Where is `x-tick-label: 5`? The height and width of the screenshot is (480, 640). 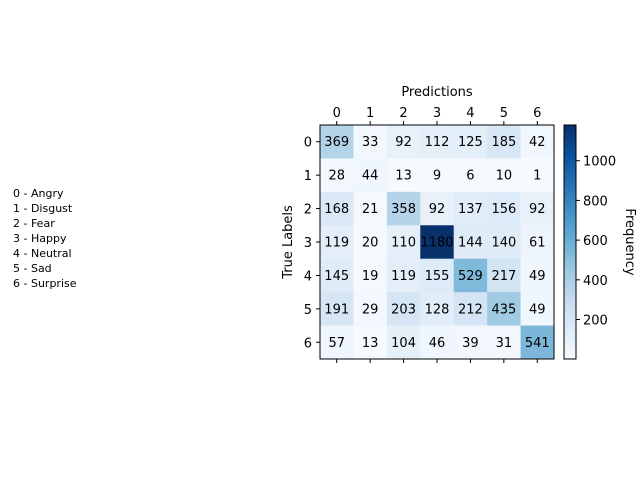 x-tick-label: 5 is located at coordinates (504, 113).